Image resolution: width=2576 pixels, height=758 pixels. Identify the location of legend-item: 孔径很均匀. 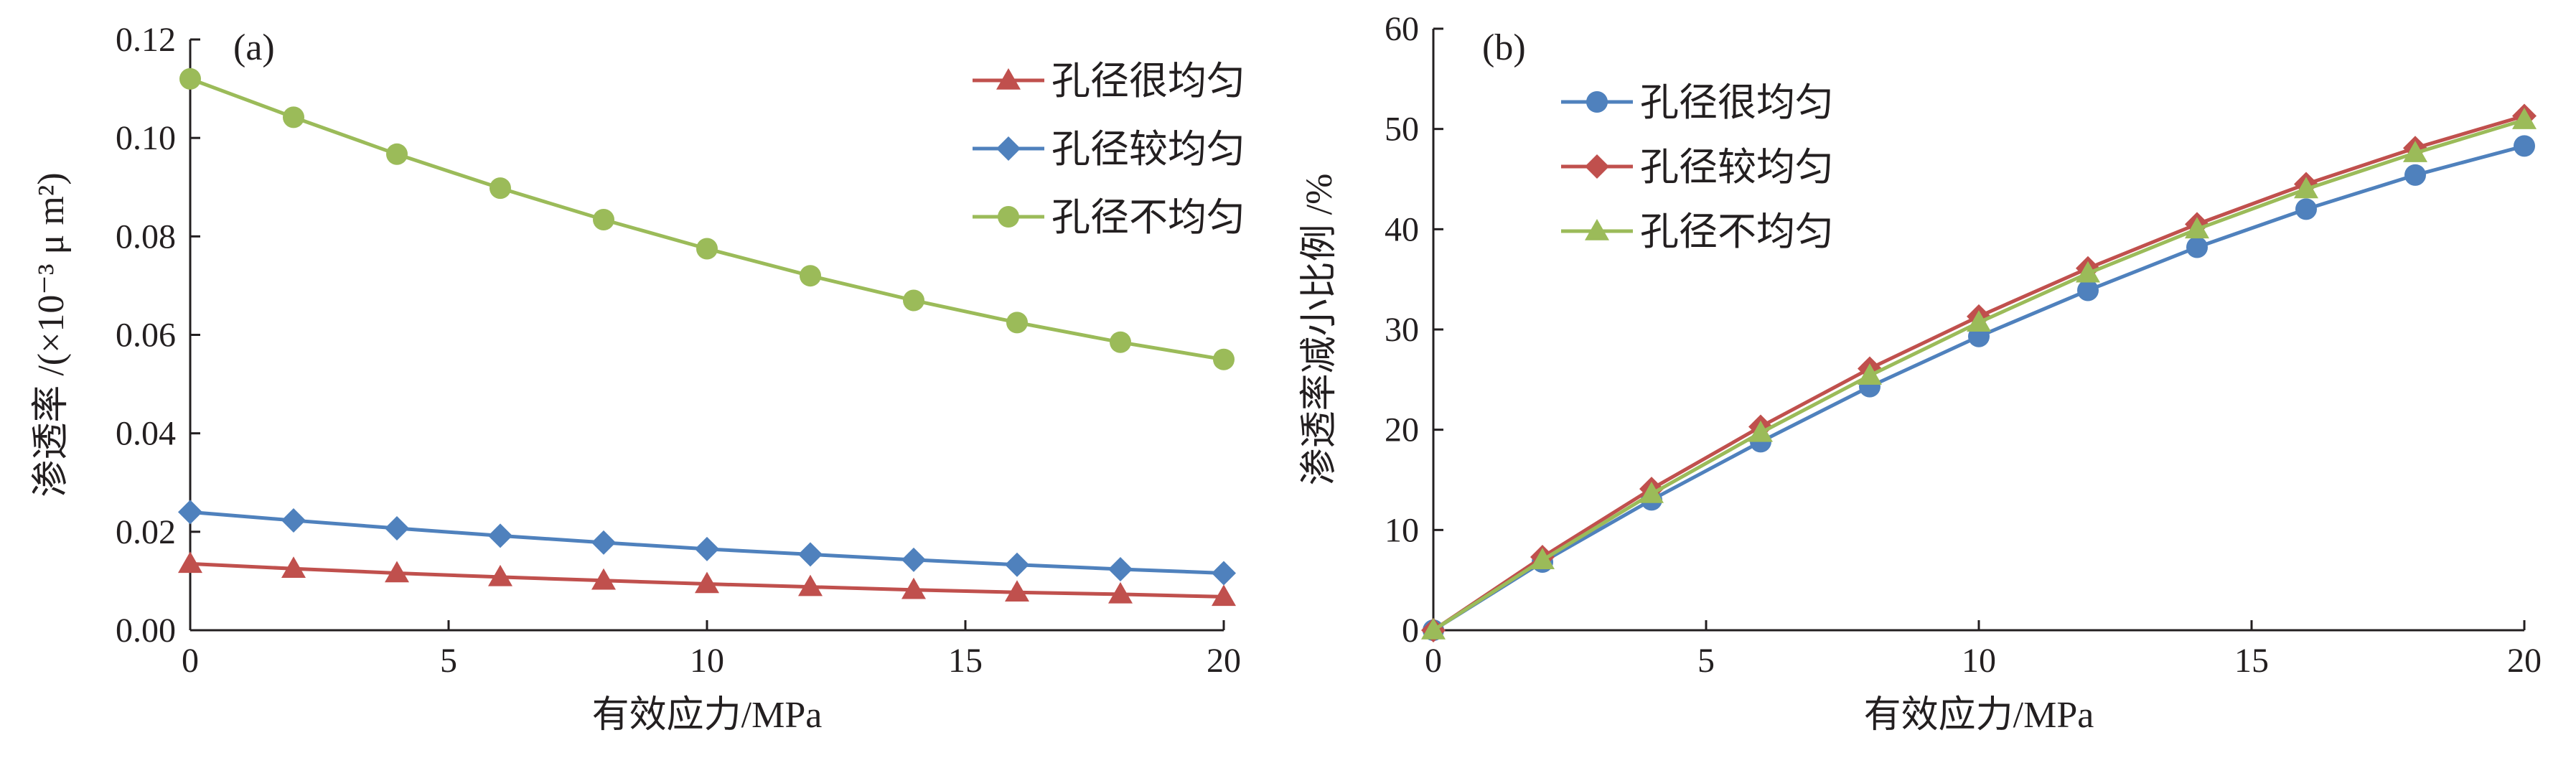
(1698, 103).